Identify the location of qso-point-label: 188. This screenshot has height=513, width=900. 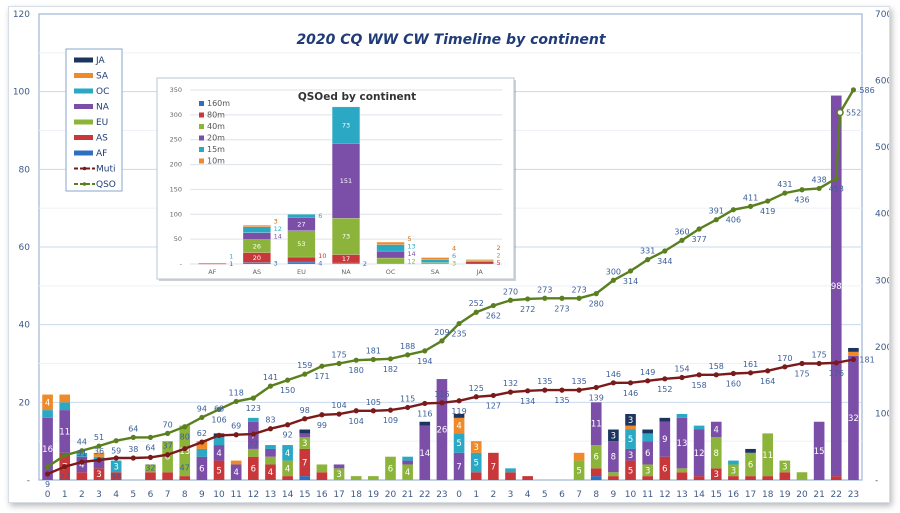
(407, 346).